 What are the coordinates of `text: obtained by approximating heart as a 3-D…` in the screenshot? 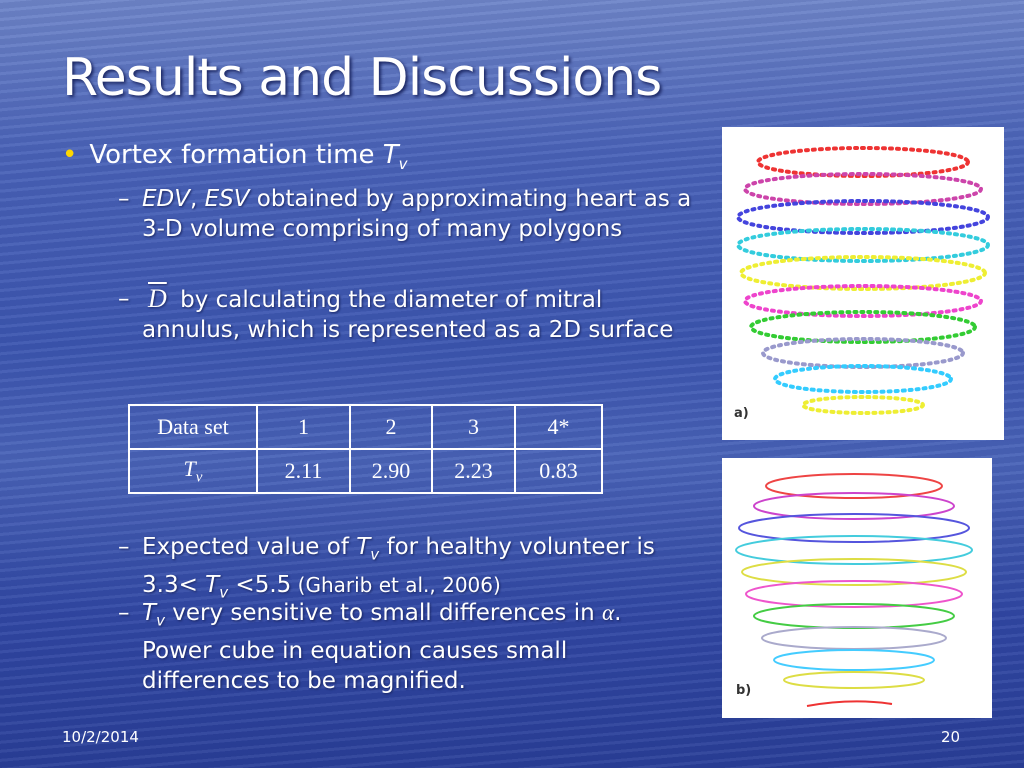 It's located at (417, 214).